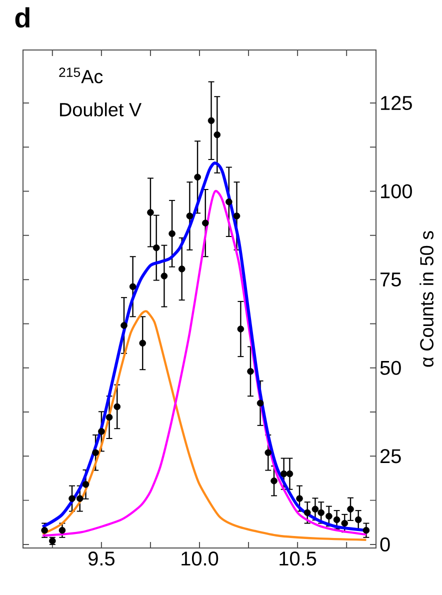 Image resolution: width=442 pixels, height=595 pixels. What do you see at coordinates (390, 367) in the screenshot?
I see `y-tick-label: 50` at bounding box center [390, 367].